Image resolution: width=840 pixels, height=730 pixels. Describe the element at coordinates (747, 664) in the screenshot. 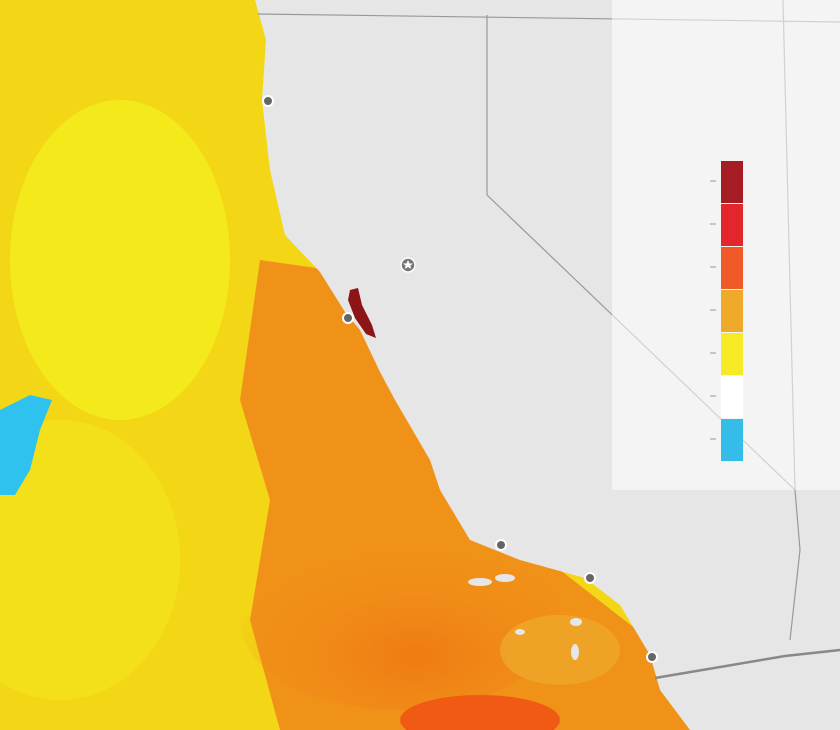

I see `border` at that location.